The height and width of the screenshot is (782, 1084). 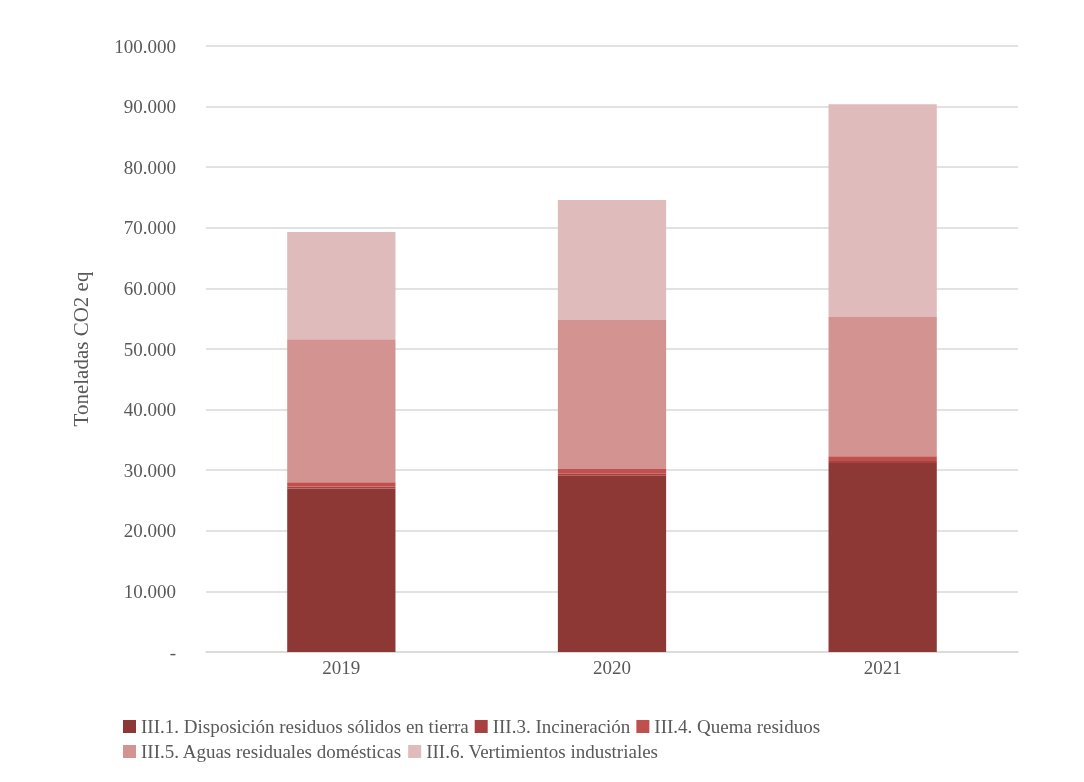 I want to click on y-tick-label: 40.000, so click(x=149, y=410).